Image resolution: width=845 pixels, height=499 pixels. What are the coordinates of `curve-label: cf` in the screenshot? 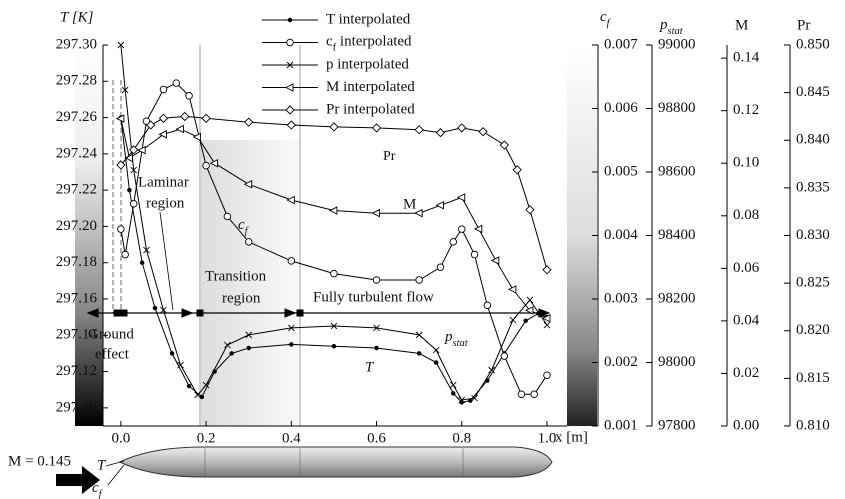 It's located at (244, 226).